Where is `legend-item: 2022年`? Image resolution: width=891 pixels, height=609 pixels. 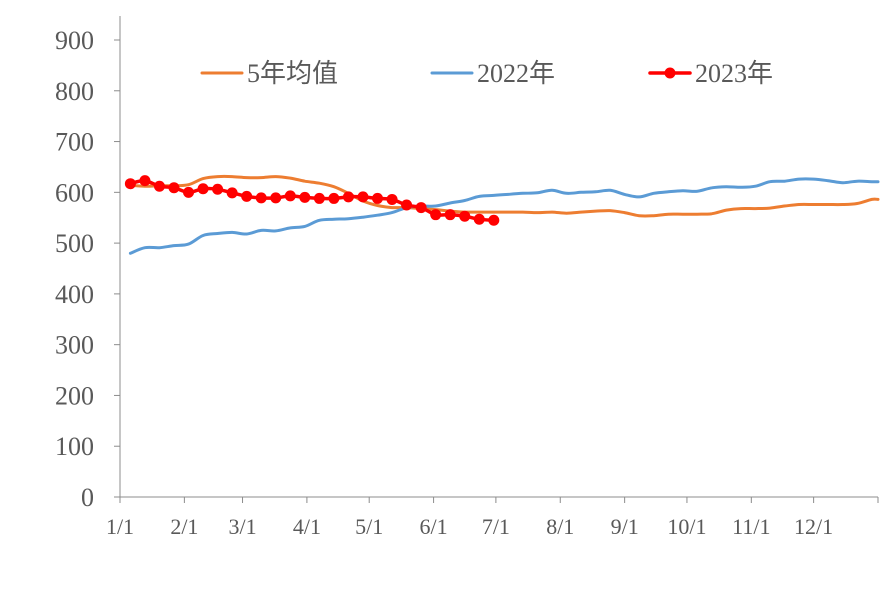 legend-item: 2022年 is located at coordinates (492, 73).